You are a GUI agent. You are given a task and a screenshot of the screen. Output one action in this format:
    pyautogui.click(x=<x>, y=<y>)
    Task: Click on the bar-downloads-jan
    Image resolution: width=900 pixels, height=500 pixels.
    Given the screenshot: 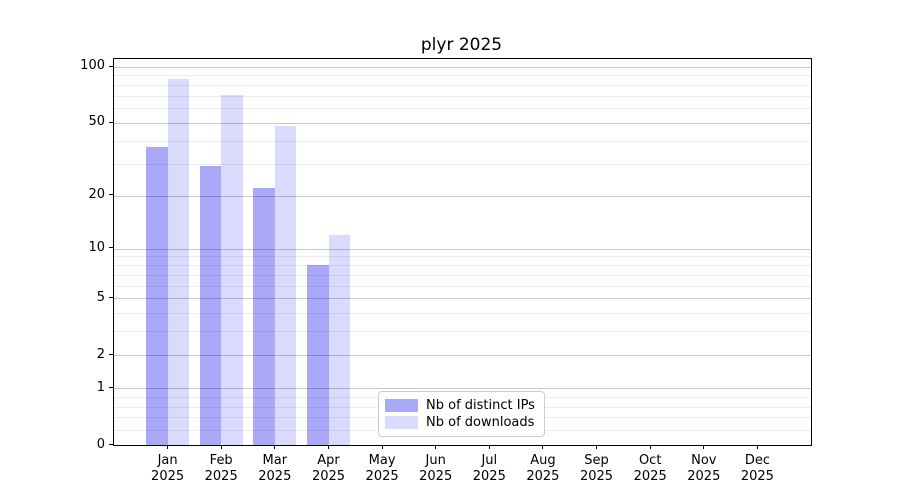 What is the action you would take?
    pyautogui.click(x=178, y=262)
    